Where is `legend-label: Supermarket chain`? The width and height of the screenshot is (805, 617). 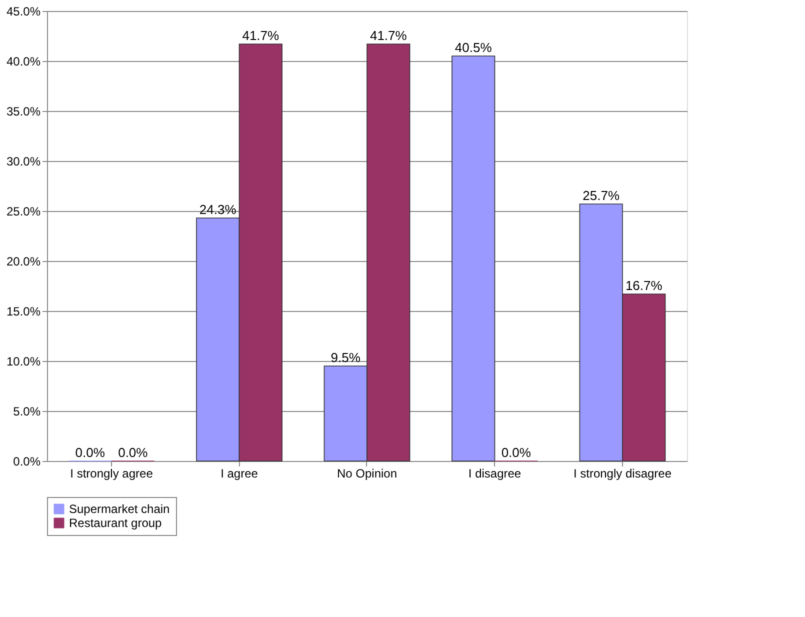 legend-label: Supermarket chain is located at coordinates (119, 509).